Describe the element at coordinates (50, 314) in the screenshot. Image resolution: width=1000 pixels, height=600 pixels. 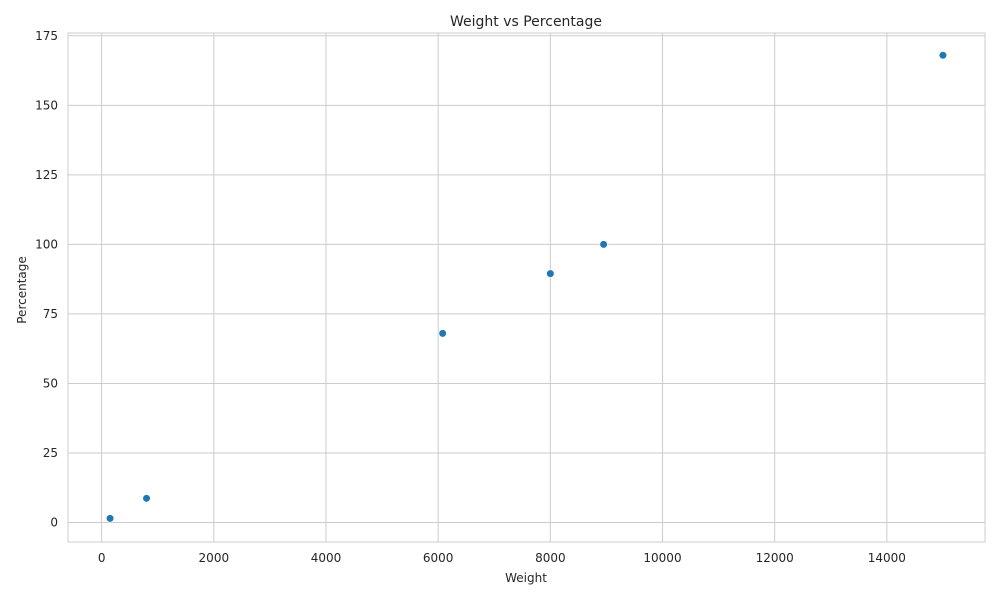
I see `y-tick-label: 75` at that location.